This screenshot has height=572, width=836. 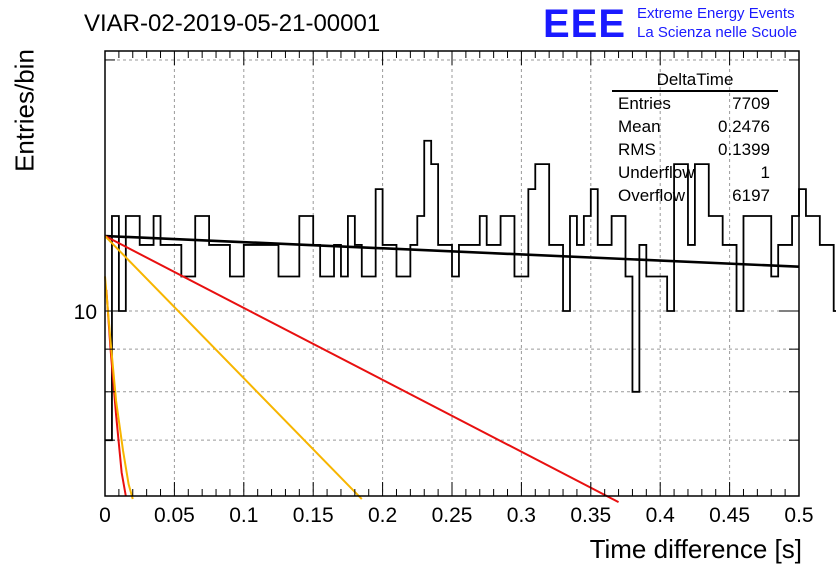 What do you see at coordinates (695, 549) in the screenshot?
I see `x-axis-label: Time difference [s]` at bounding box center [695, 549].